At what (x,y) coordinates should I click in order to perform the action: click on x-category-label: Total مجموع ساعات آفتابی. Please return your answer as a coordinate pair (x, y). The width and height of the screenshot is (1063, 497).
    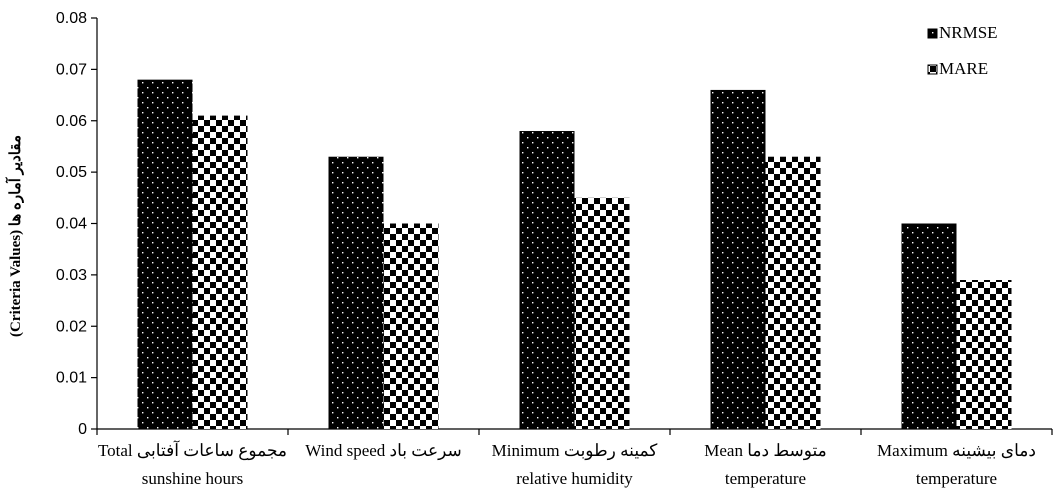
    Looking at the image, I should click on (192, 450).